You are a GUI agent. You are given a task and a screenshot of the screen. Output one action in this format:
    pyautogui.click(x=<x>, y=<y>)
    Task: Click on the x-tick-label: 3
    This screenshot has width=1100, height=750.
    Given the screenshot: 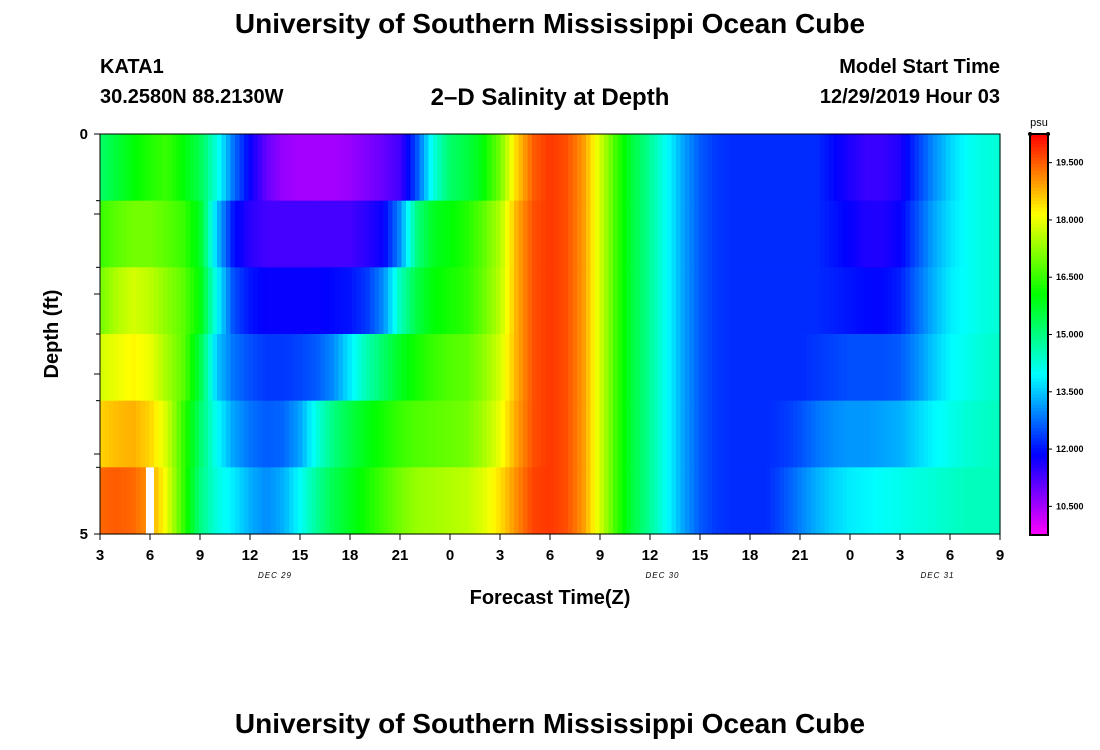 What is the action you would take?
    pyautogui.click(x=100, y=555)
    